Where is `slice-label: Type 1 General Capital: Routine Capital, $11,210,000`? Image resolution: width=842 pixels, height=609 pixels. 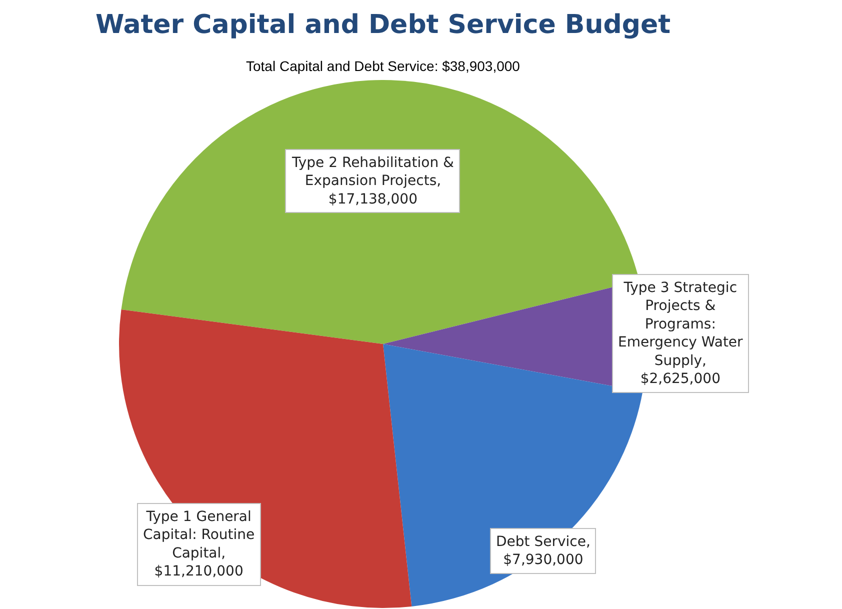 slice-label: Type 1 General Capital: Routine Capital, $11,210,000 is located at coordinates (199, 544).